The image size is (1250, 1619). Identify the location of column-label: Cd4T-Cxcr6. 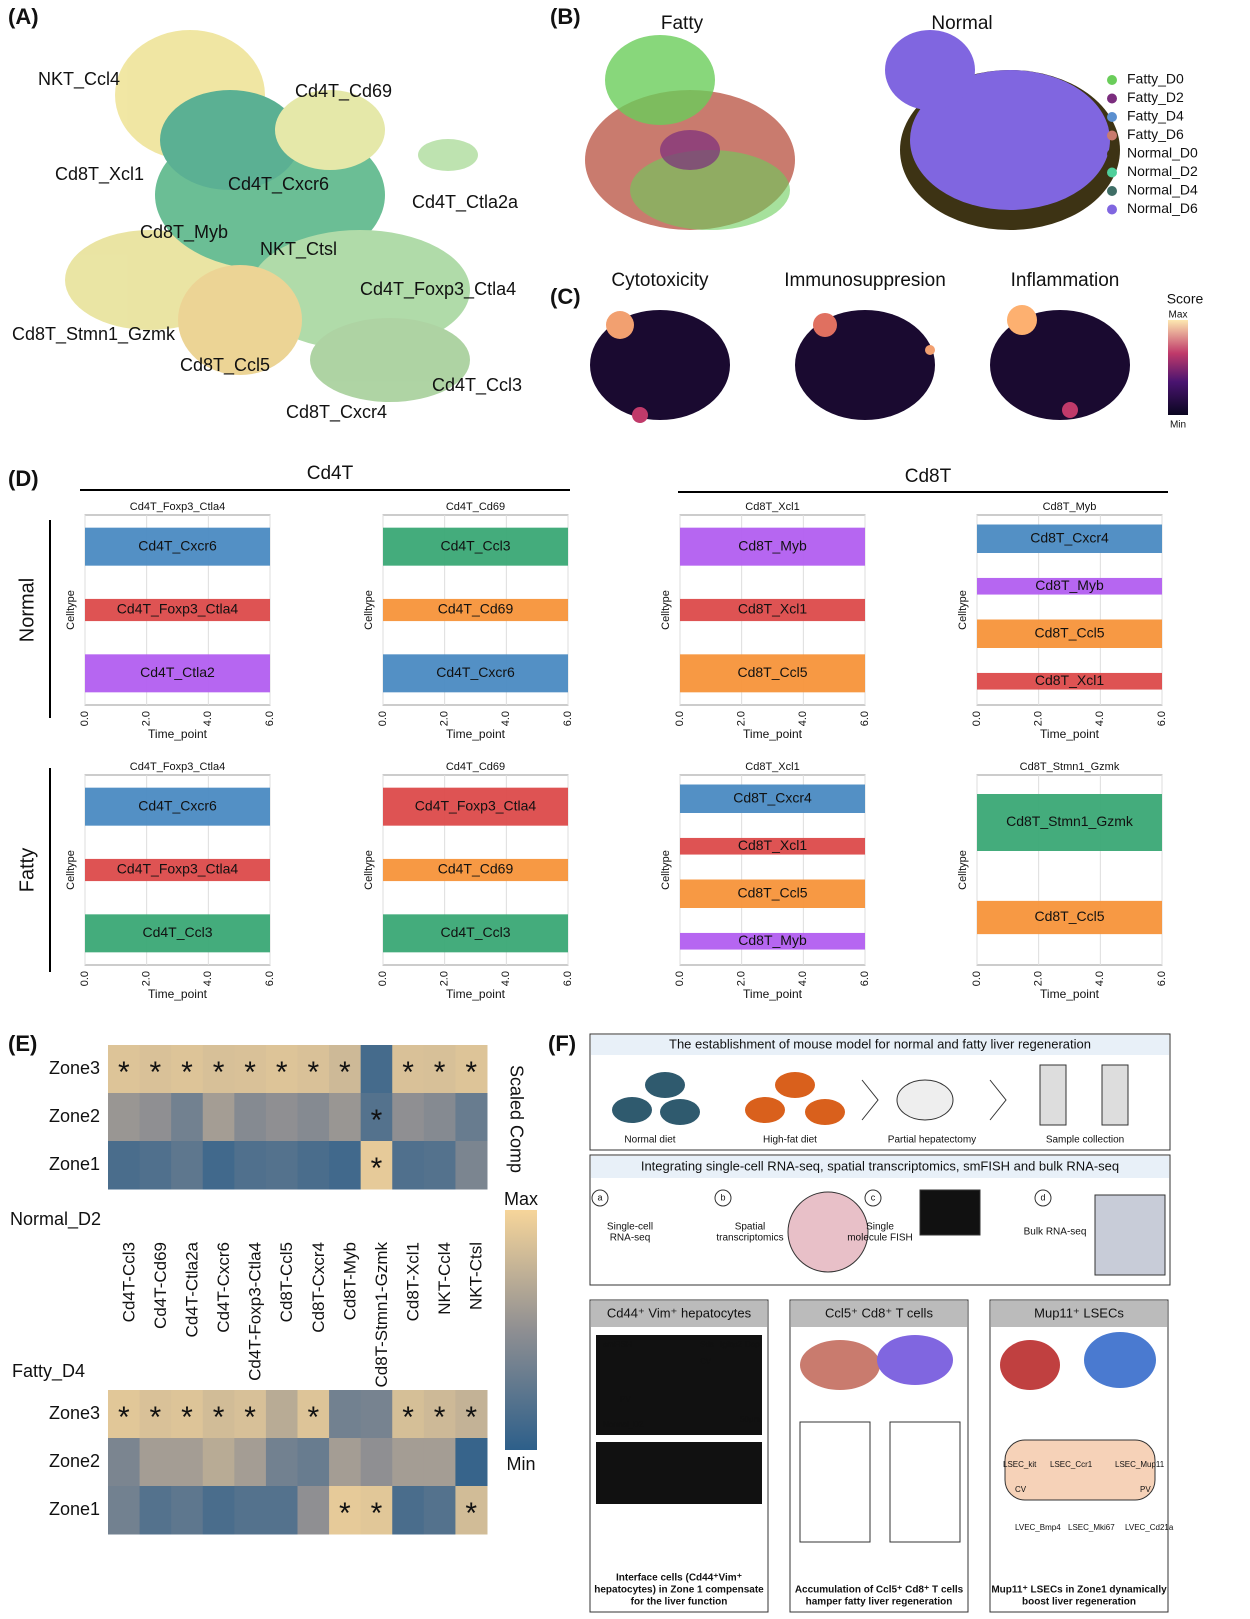
(223, 1287).